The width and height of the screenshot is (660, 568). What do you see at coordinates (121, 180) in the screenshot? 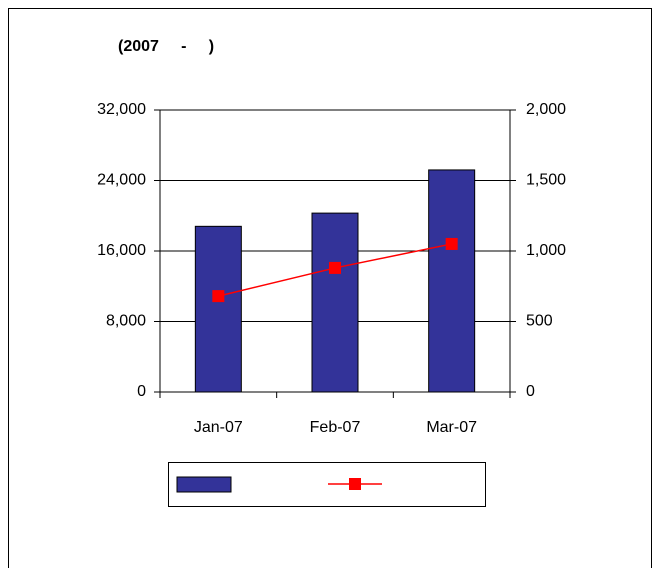
I see `y-tick-label: 24,000` at bounding box center [121, 180].